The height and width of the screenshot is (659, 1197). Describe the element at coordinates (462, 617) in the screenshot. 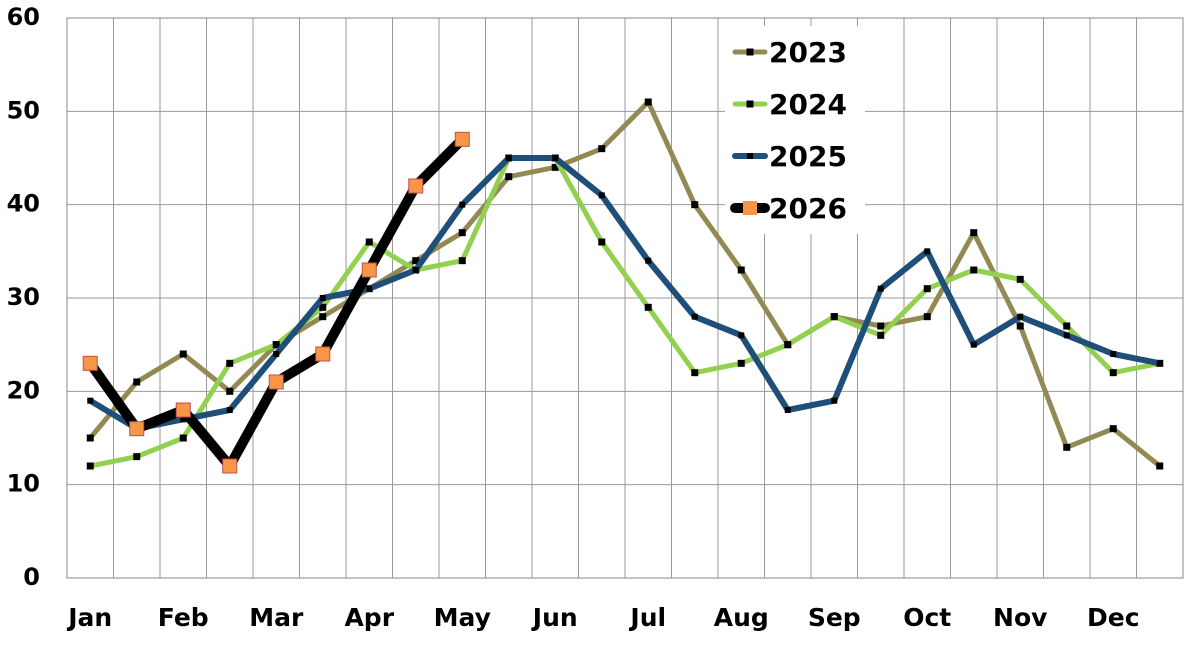

I see `x-tick-label: May` at that location.